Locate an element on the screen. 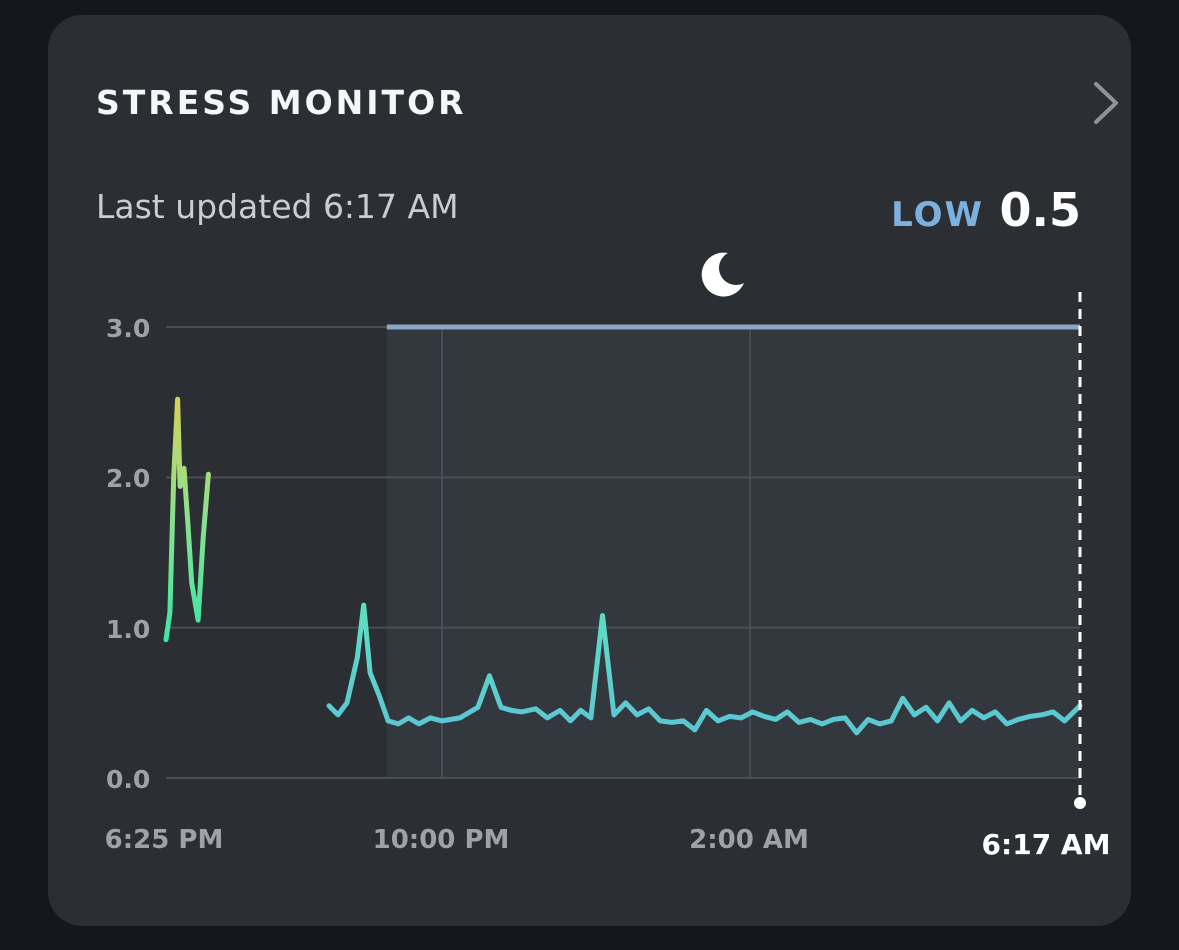 The image size is (1179, 950). y-tick-label: 3.0 is located at coordinates (128, 328).